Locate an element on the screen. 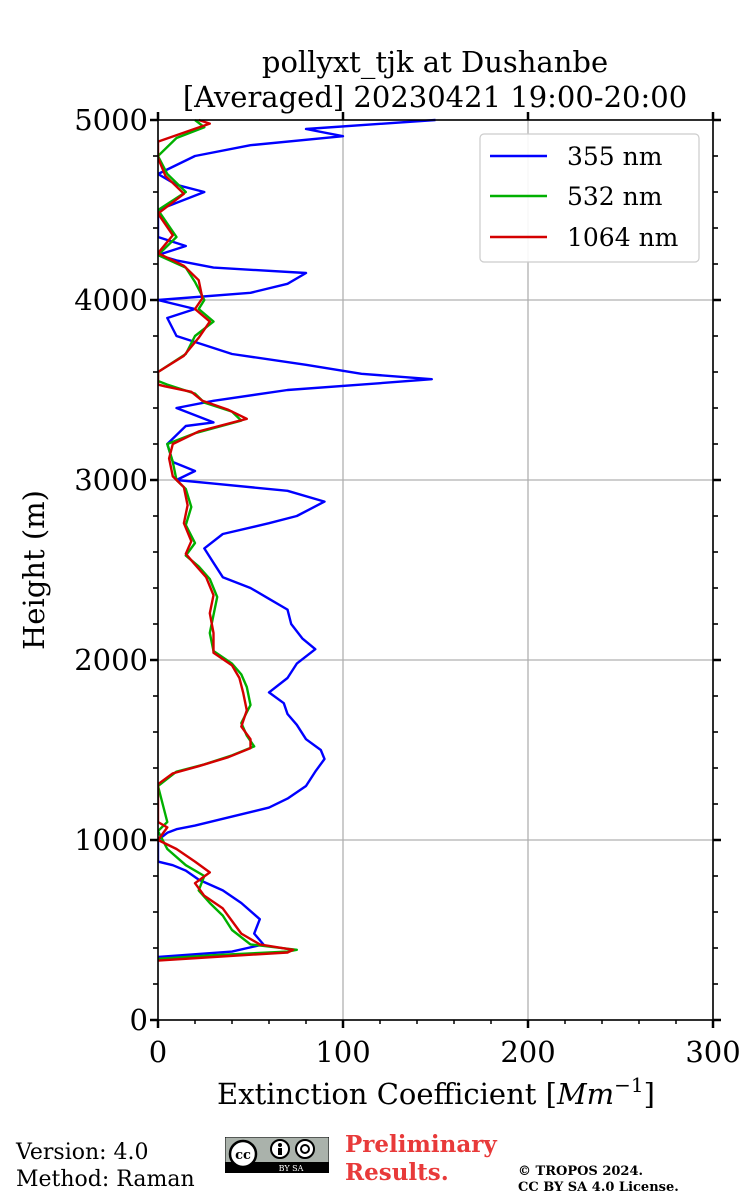  y-tick-label: 0 is located at coordinates (139, 1020).